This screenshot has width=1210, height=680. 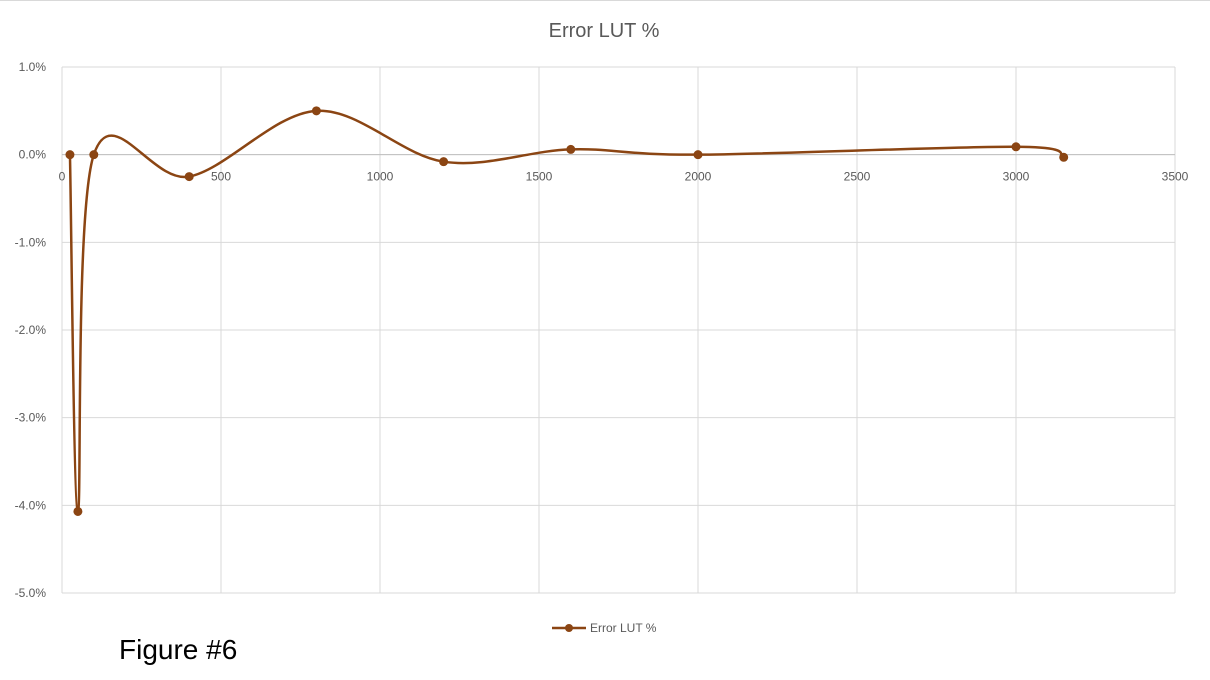 I want to click on x-tick-label: 1500, so click(x=539, y=177).